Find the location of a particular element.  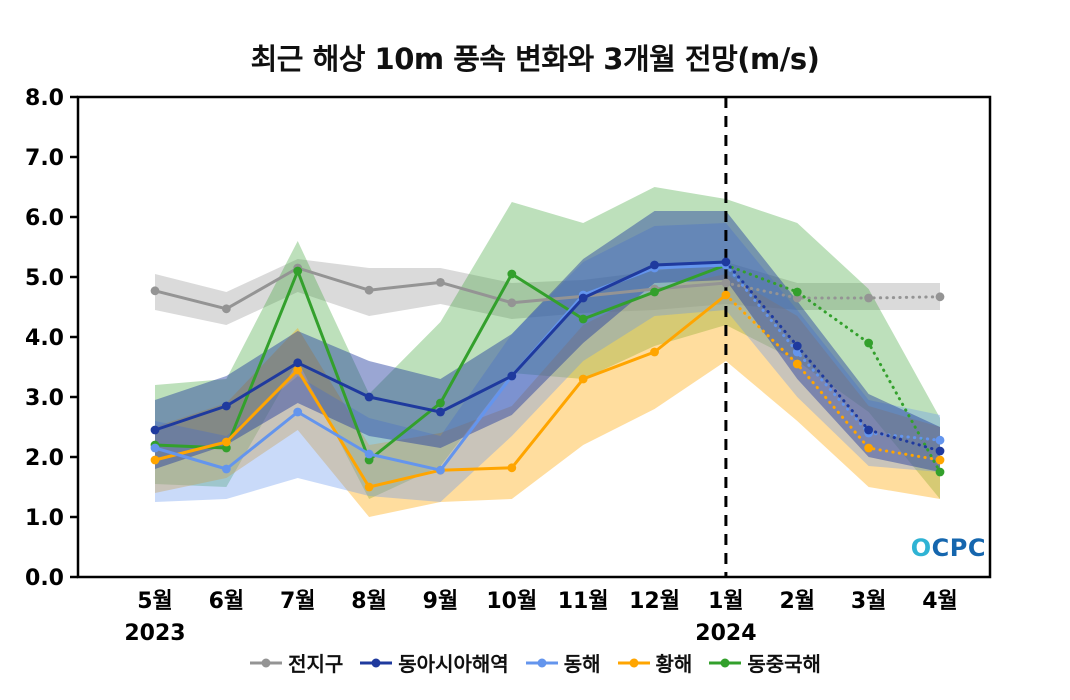

x-tick-label: 9월 is located at coordinates (441, 601).